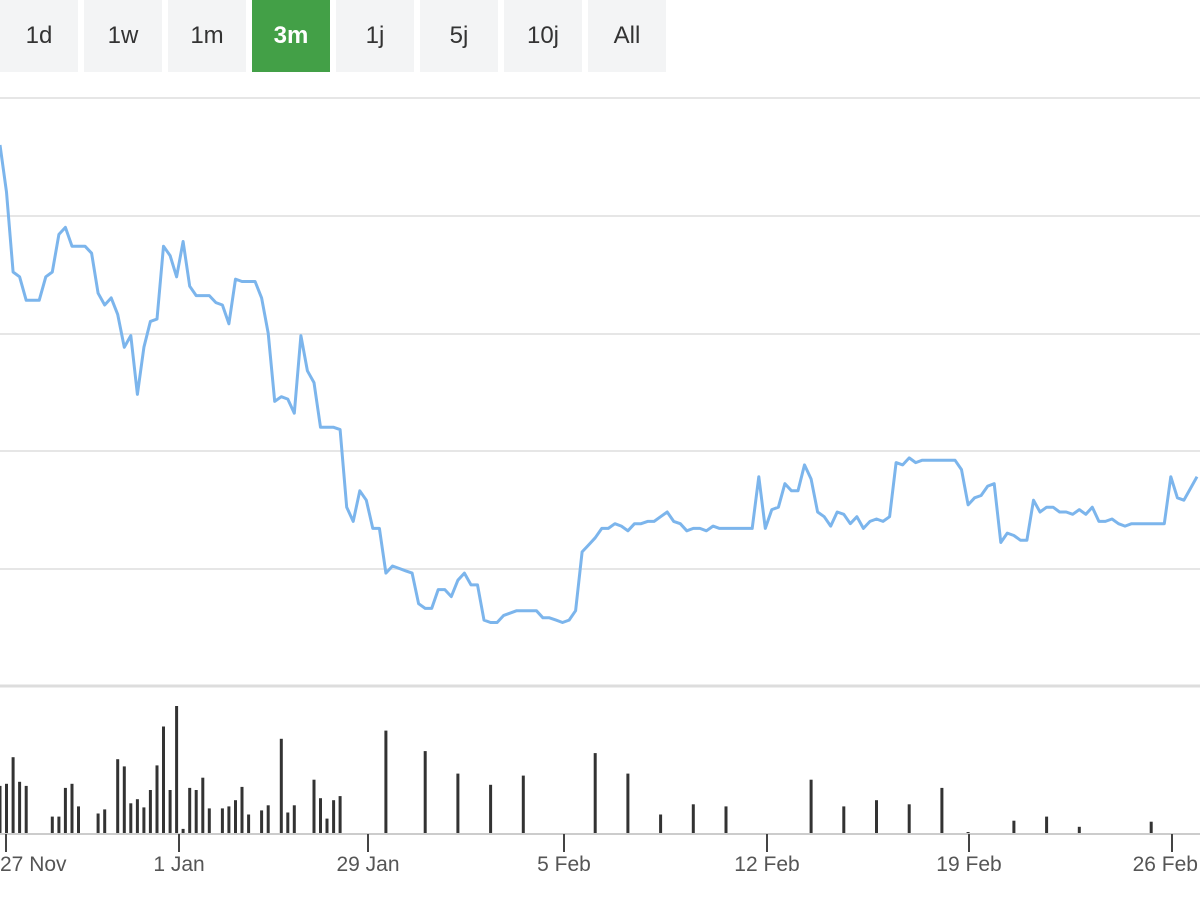 The width and height of the screenshot is (1200, 900). I want to click on volume-bars, so click(576, 770).